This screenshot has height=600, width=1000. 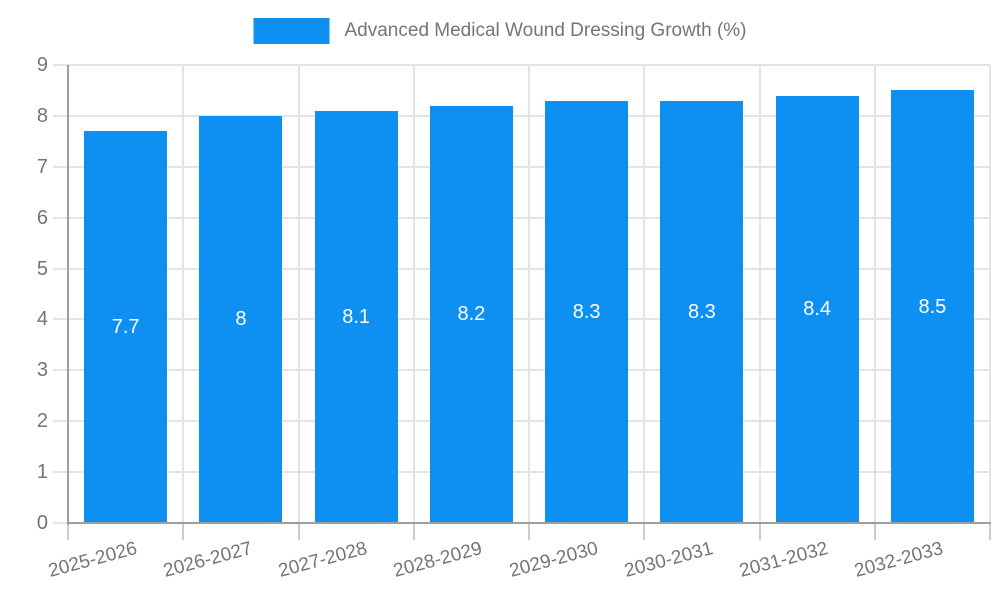 What do you see at coordinates (899, 560) in the screenshot?
I see `x-tick-label: 2032-2033` at bounding box center [899, 560].